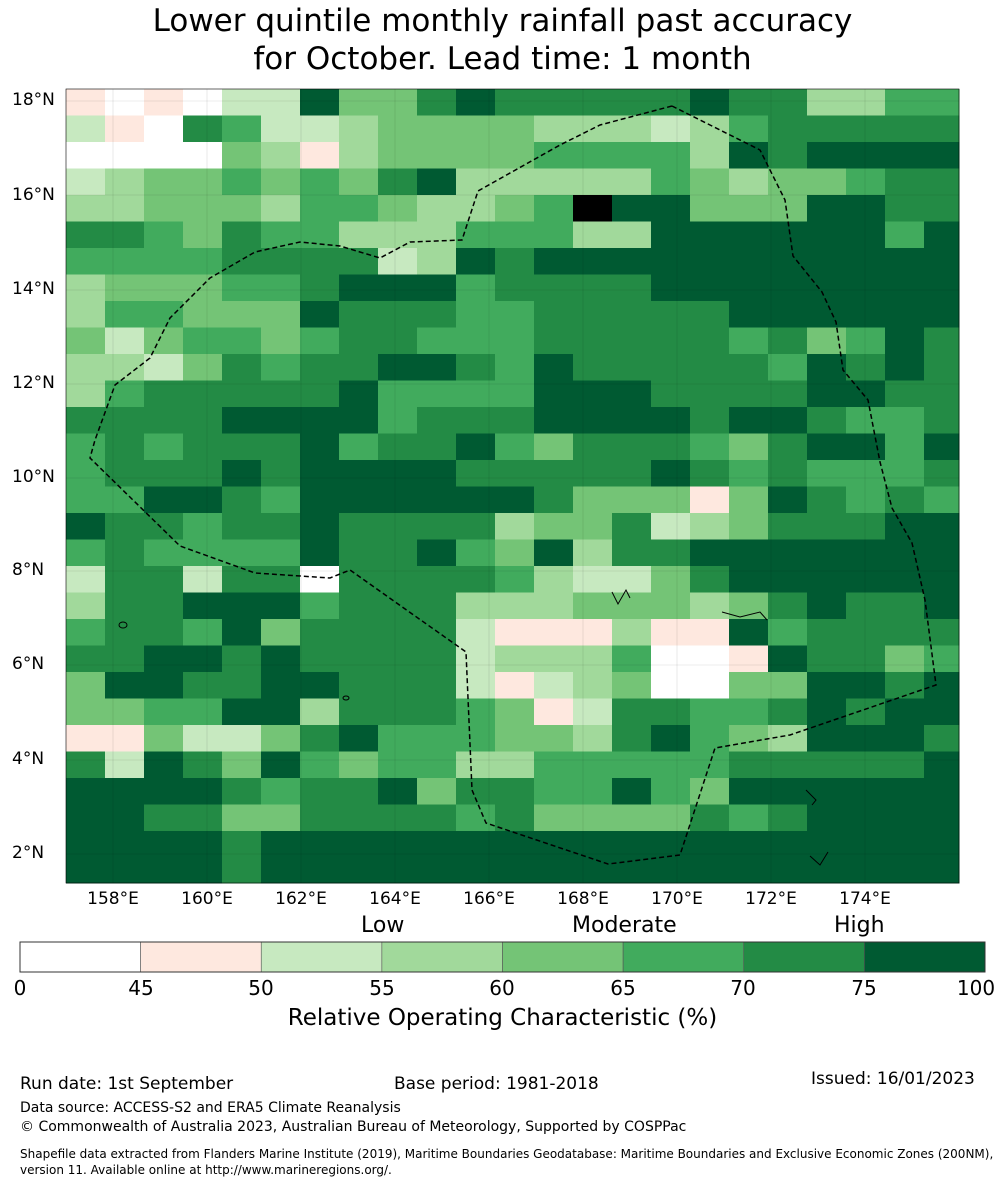 The width and height of the screenshot is (1005, 1185). I want to click on colorbar-frame, so click(502, 957).